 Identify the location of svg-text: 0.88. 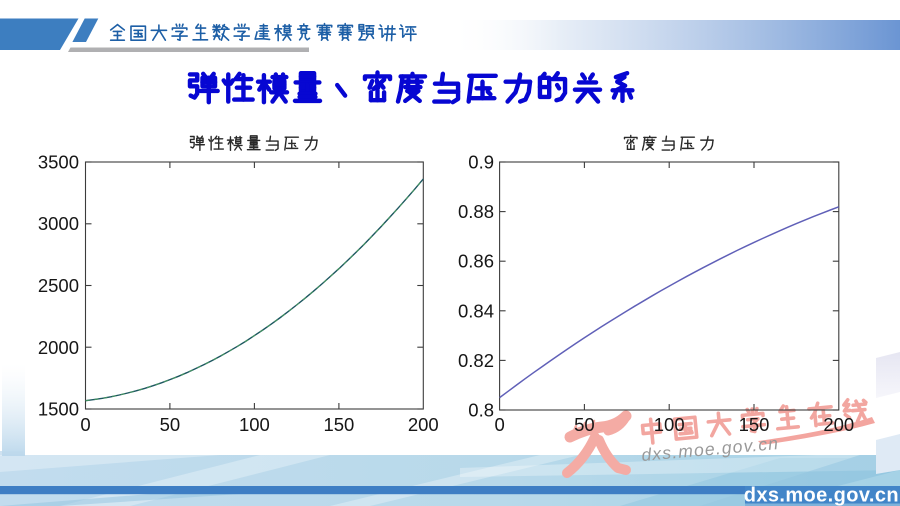
(476, 211).